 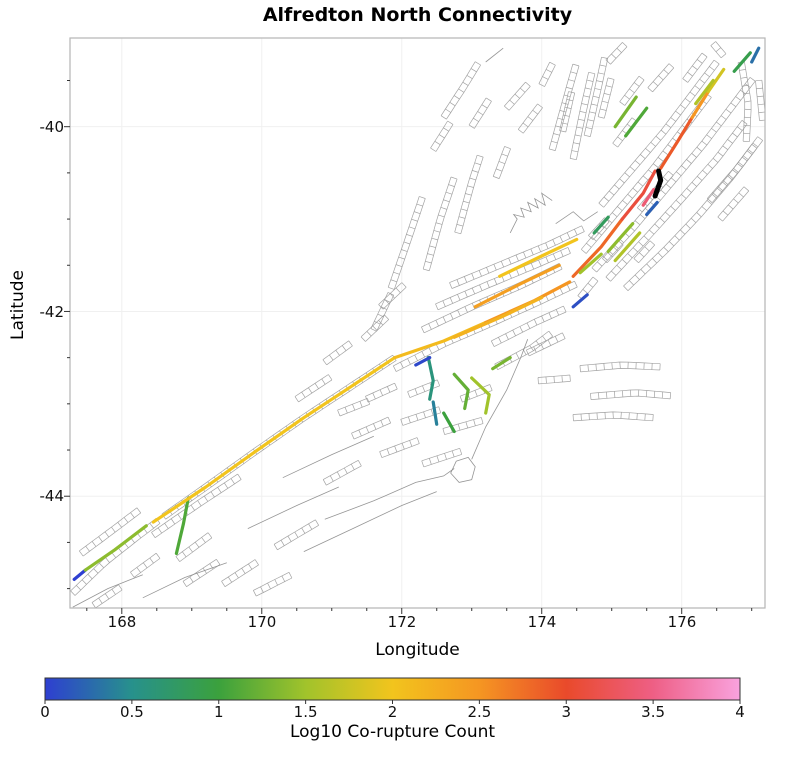 What do you see at coordinates (122, 622) in the screenshot?
I see `x-tick-label: 168` at bounding box center [122, 622].